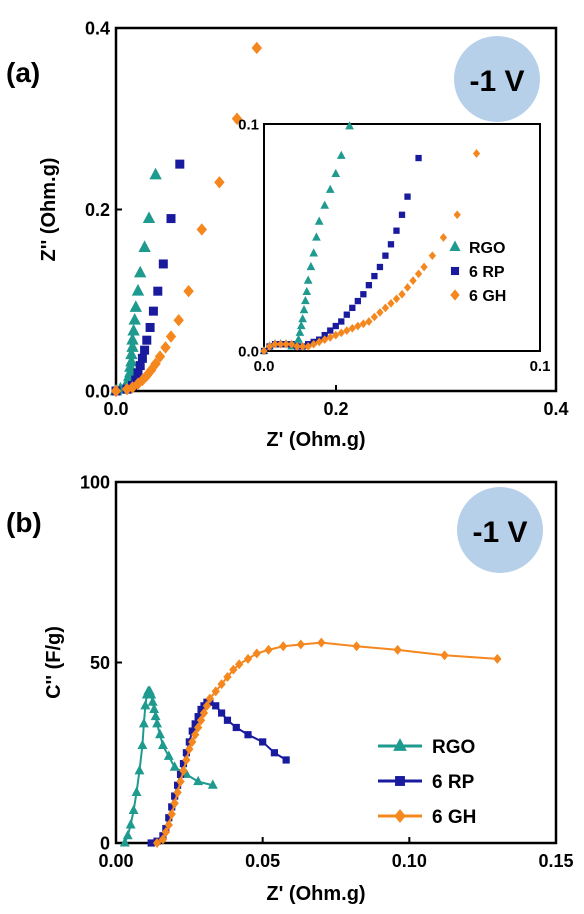 The image size is (584, 914). What do you see at coordinates (115, 409) in the screenshot?
I see `x-tick-label: 0.0` at bounding box center [115, 409].